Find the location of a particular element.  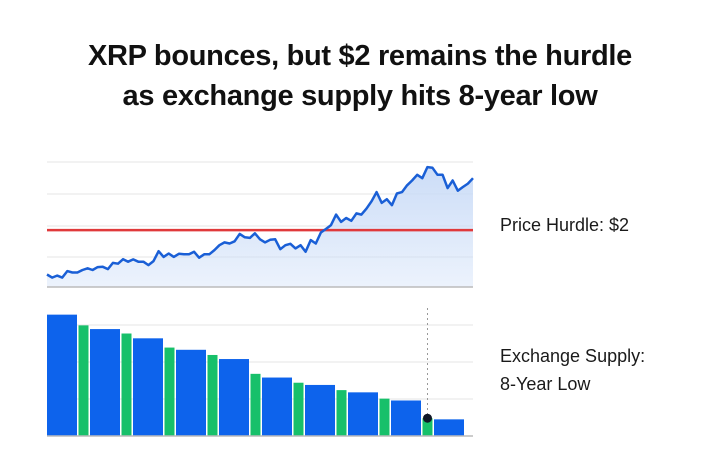

price-line is located at coordinates (260, 222).